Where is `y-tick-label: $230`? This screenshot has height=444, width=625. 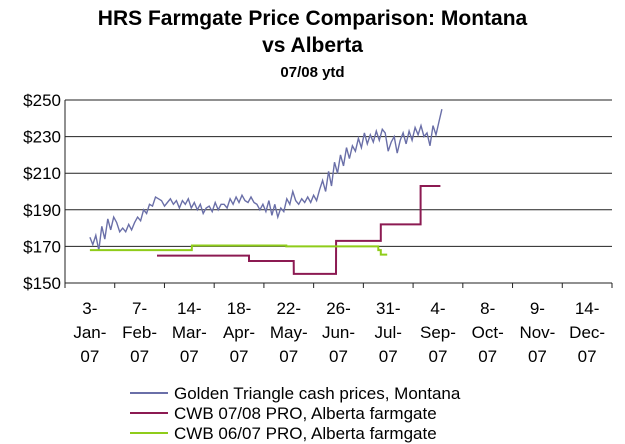
y-tick-label: $230 is located at coordinates (42, 137).